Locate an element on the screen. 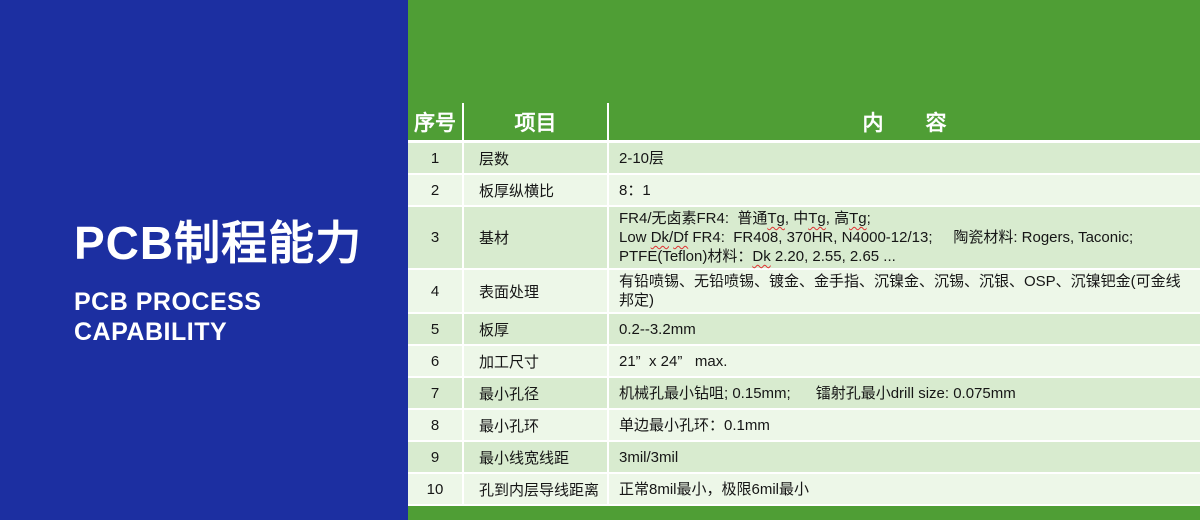  table-row: 10 孔到内层导线距离 正常8mil最小，极限6mil最小 is located at coordinates (804, 489).